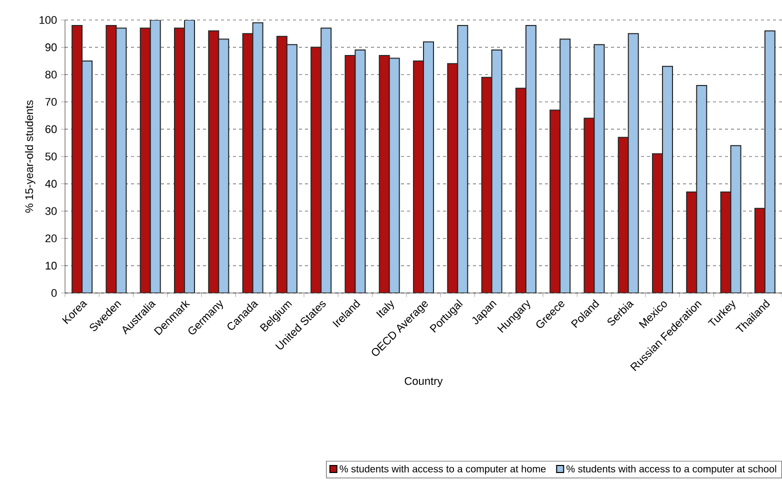 The image size is (782, 487). Describe the element at coordinates (671, 469) in the screenshot. I see `legend-label: % students with access to a computer at school` at that location.